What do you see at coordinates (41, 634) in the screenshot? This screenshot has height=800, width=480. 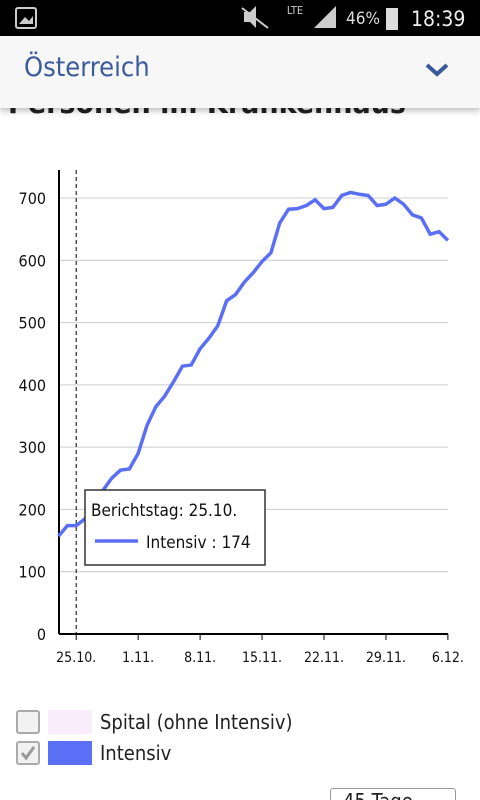 I see `y-tick-label: 0` at bounding box center [41, 634].